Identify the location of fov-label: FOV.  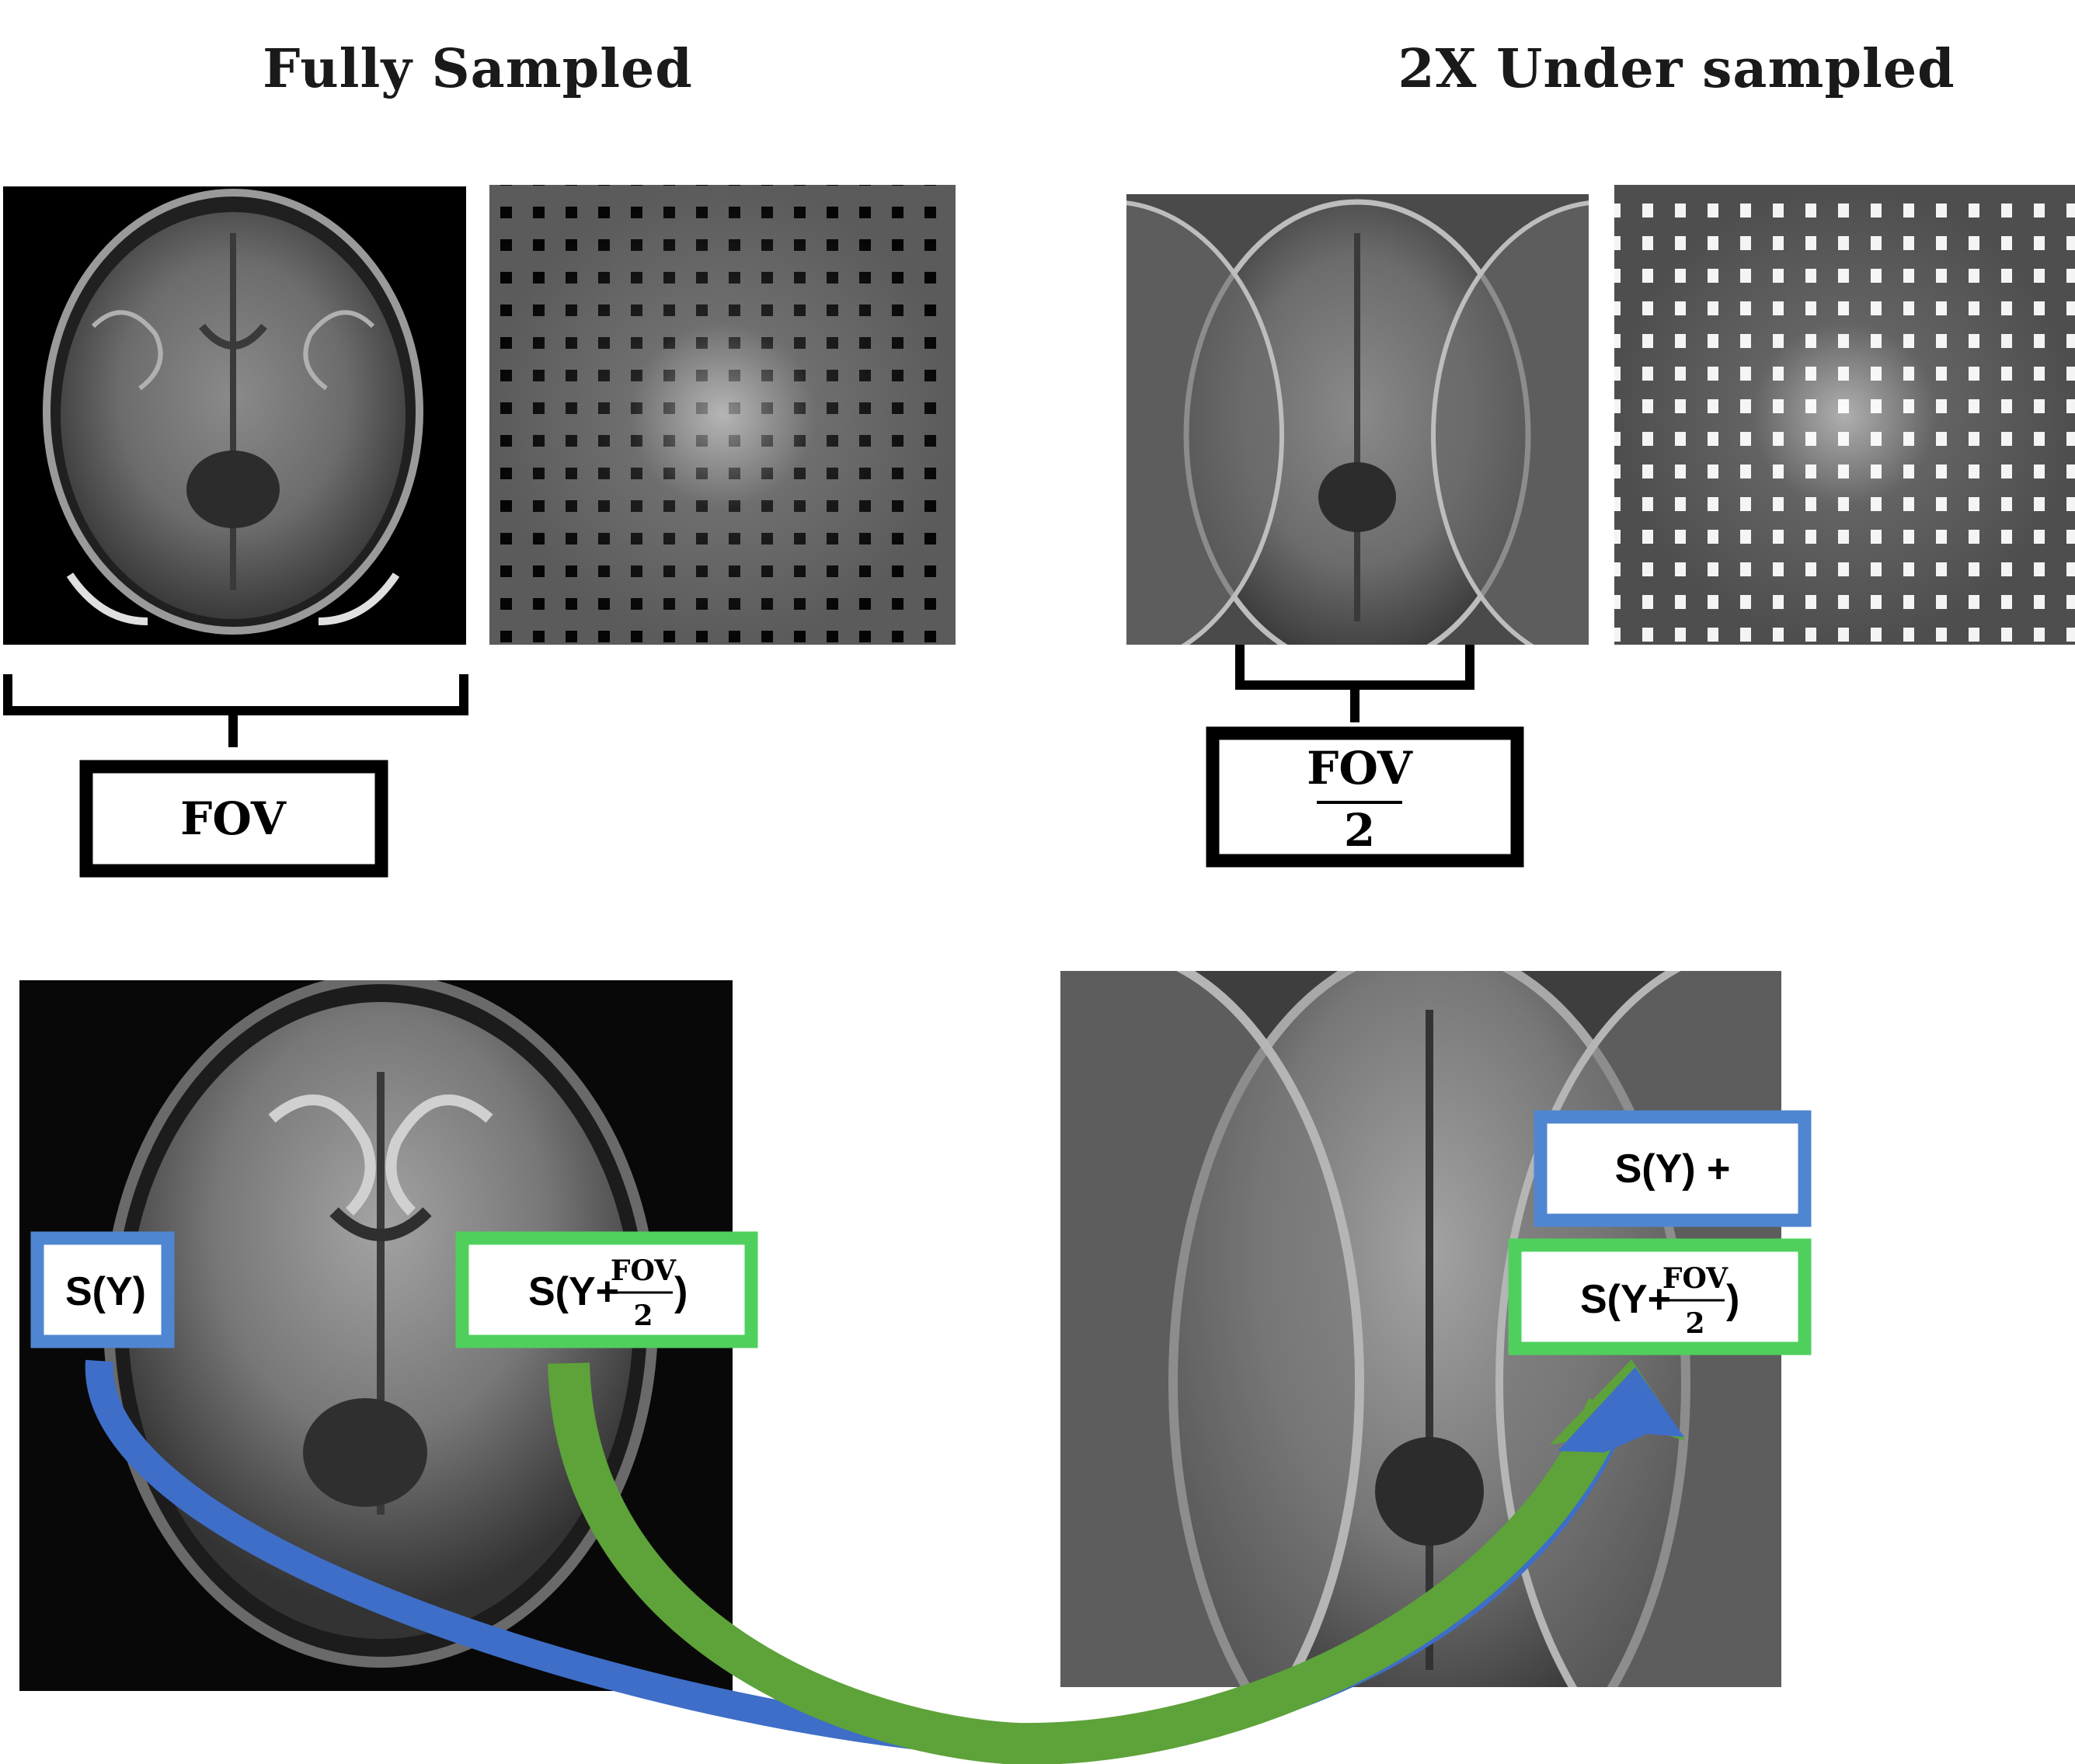
(233, 818).